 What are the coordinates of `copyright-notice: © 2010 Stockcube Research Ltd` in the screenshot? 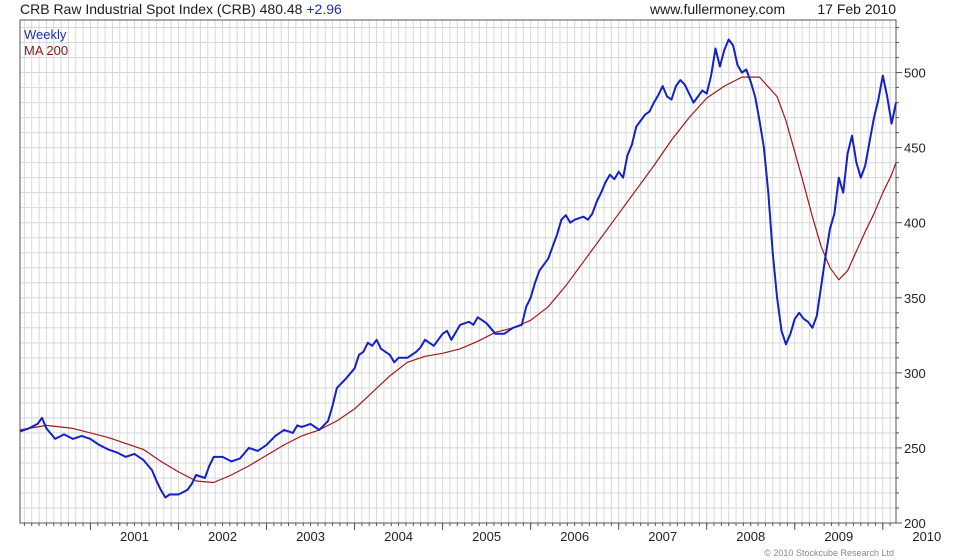 It's located at (829, 553).